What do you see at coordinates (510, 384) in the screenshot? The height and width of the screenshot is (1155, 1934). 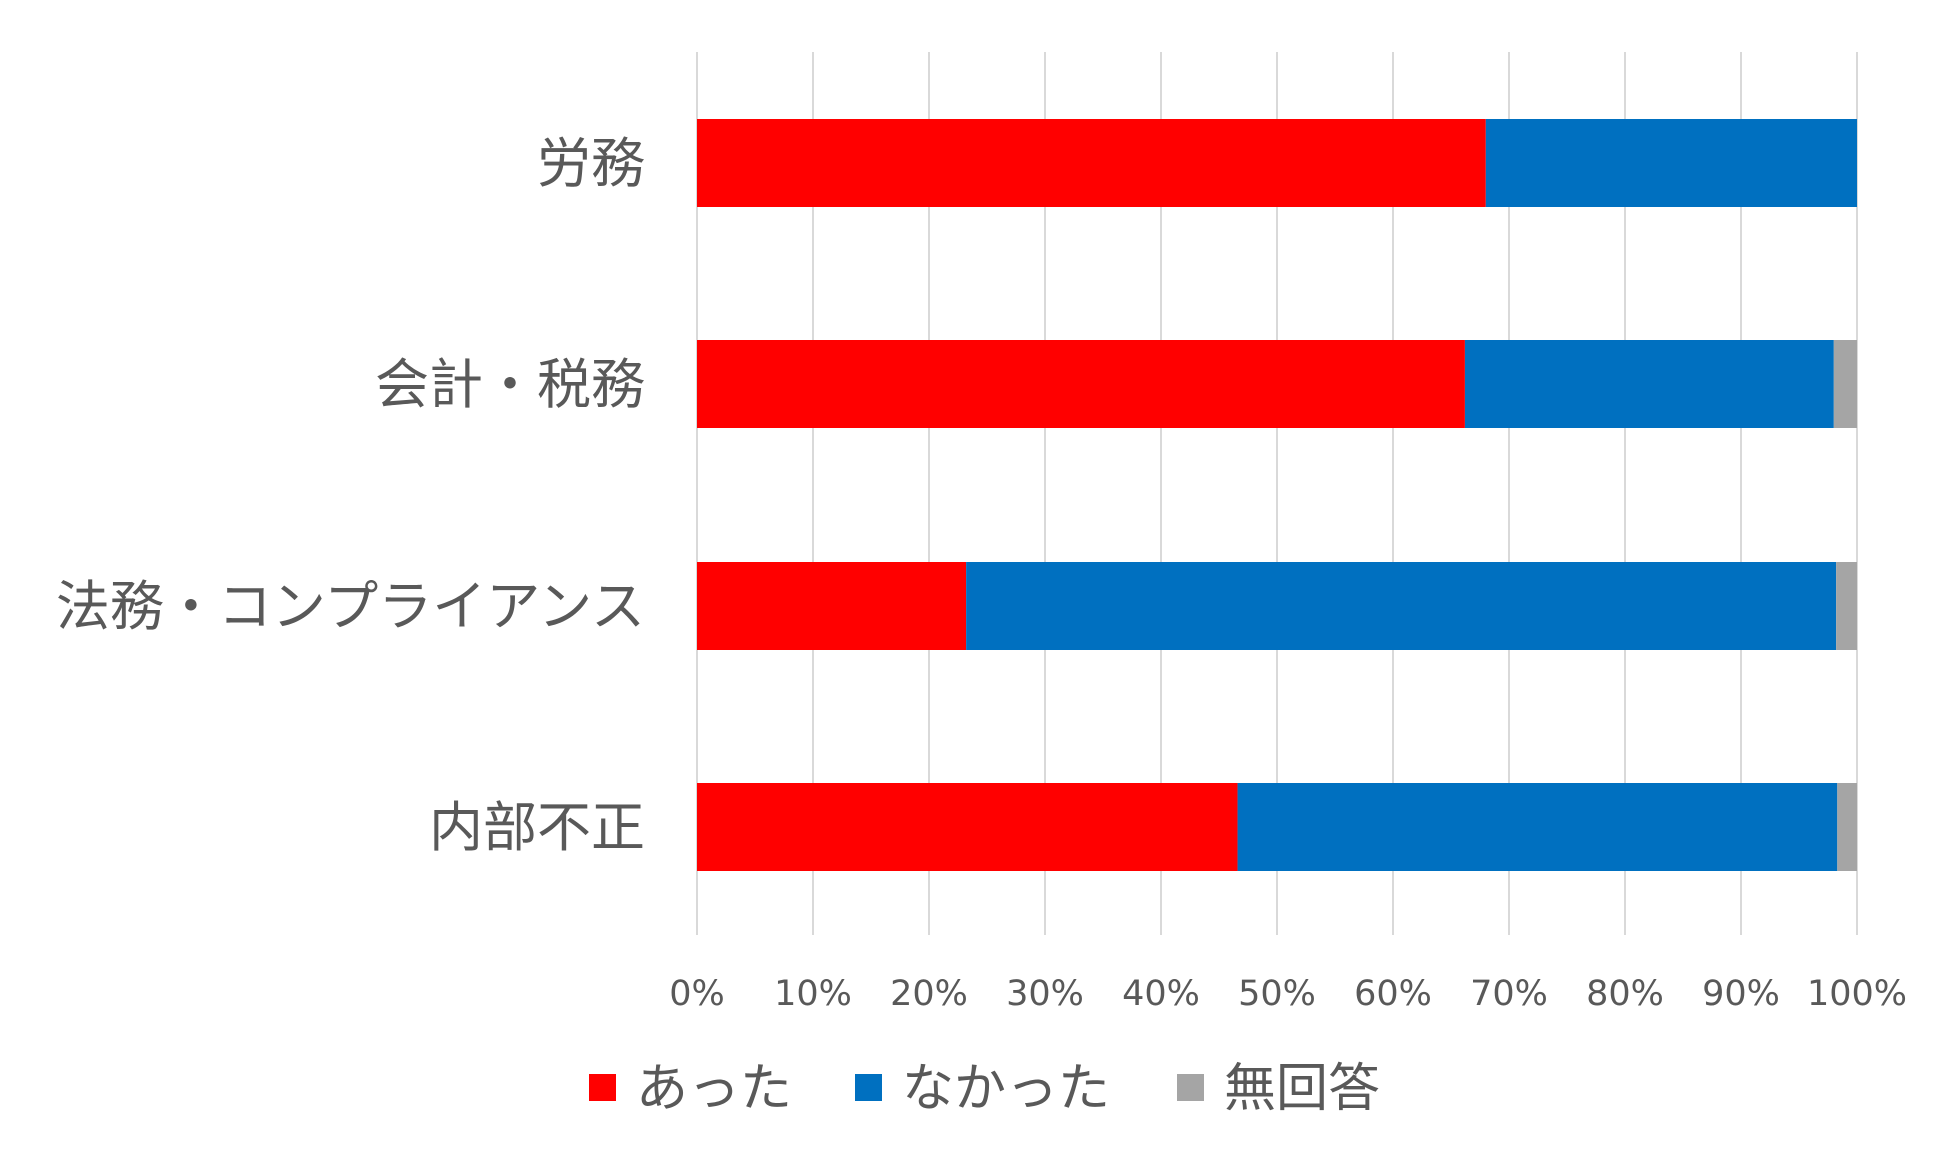 I see `category-label: 会計・税務` at bounding box center [510, 384].